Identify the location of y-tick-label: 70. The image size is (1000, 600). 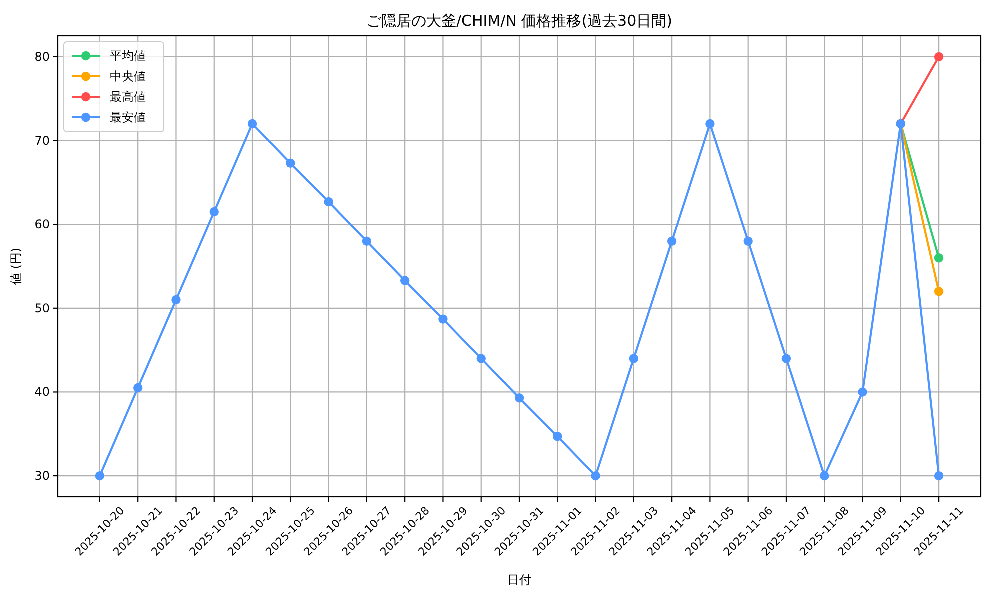
(42, 141).